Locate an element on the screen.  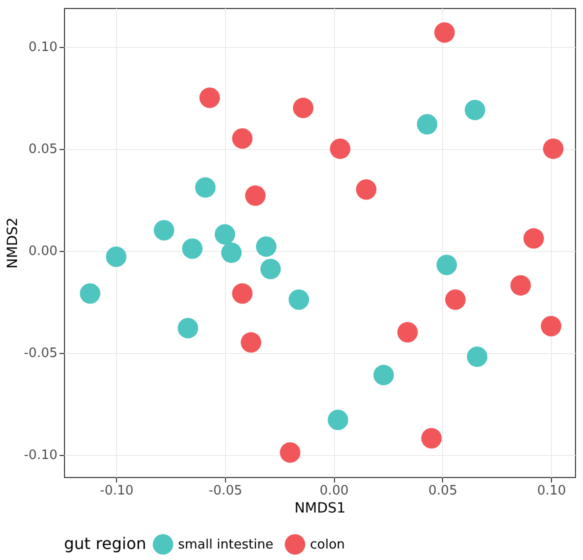
legend-label: colon is located at coordinates (327, 544).